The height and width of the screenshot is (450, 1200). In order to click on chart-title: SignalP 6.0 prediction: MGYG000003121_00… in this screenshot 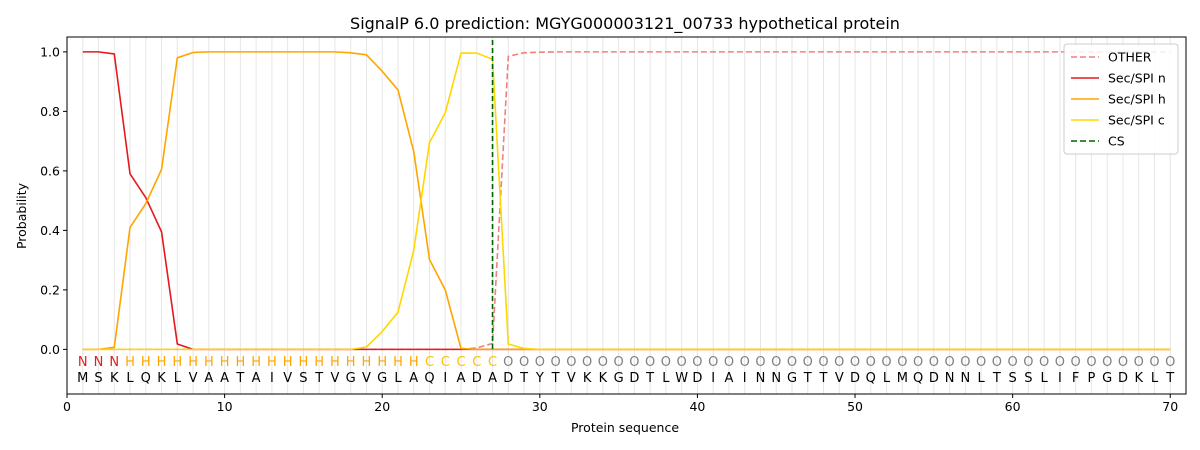, I will do `click(625, 24)`.